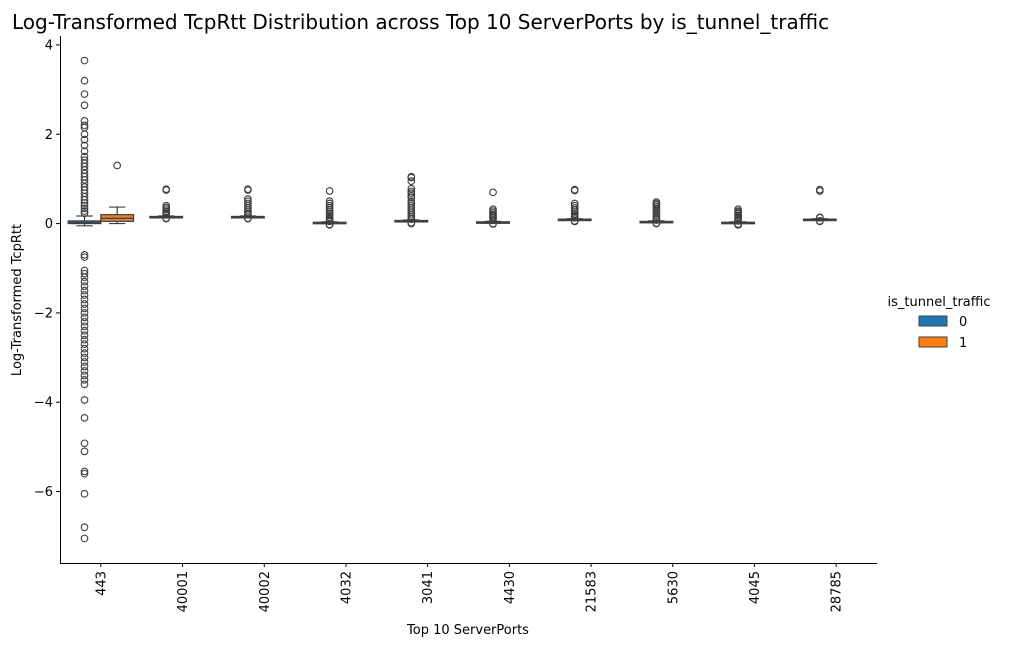  Describe the element at coordinates (346, 587) in the screenshot. I see `x-tick-label: 4032` at that location.